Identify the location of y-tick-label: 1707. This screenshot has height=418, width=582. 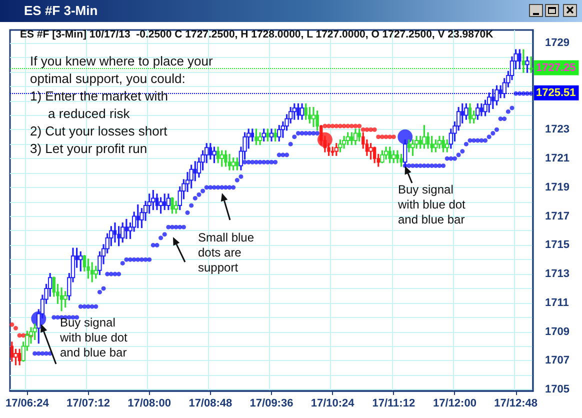
(557, 360).